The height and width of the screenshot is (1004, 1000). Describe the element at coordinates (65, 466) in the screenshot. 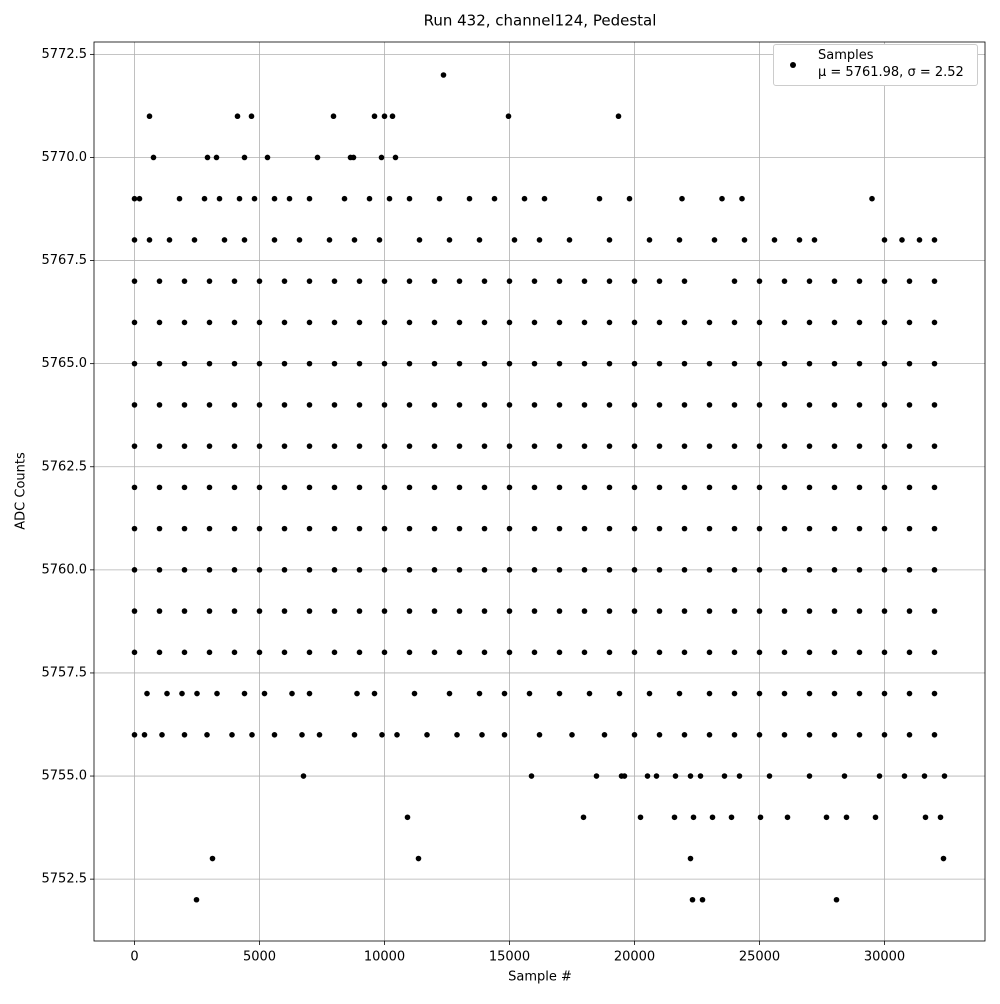

I see `y-tick-label: 5762.5` at that location.